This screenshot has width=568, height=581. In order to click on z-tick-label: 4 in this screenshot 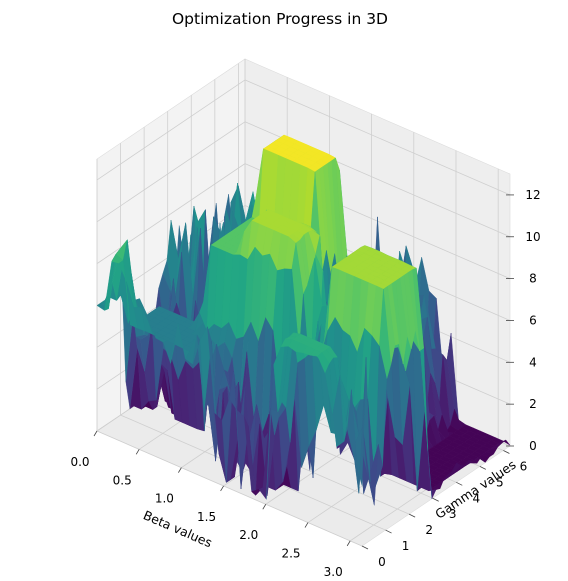, I will do `click(533, 362)`.